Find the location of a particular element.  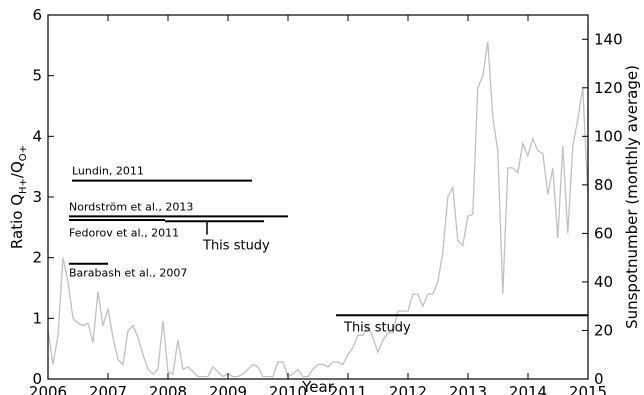

y-left-tick-label-3: 3 is located at coordinates (37, 197).